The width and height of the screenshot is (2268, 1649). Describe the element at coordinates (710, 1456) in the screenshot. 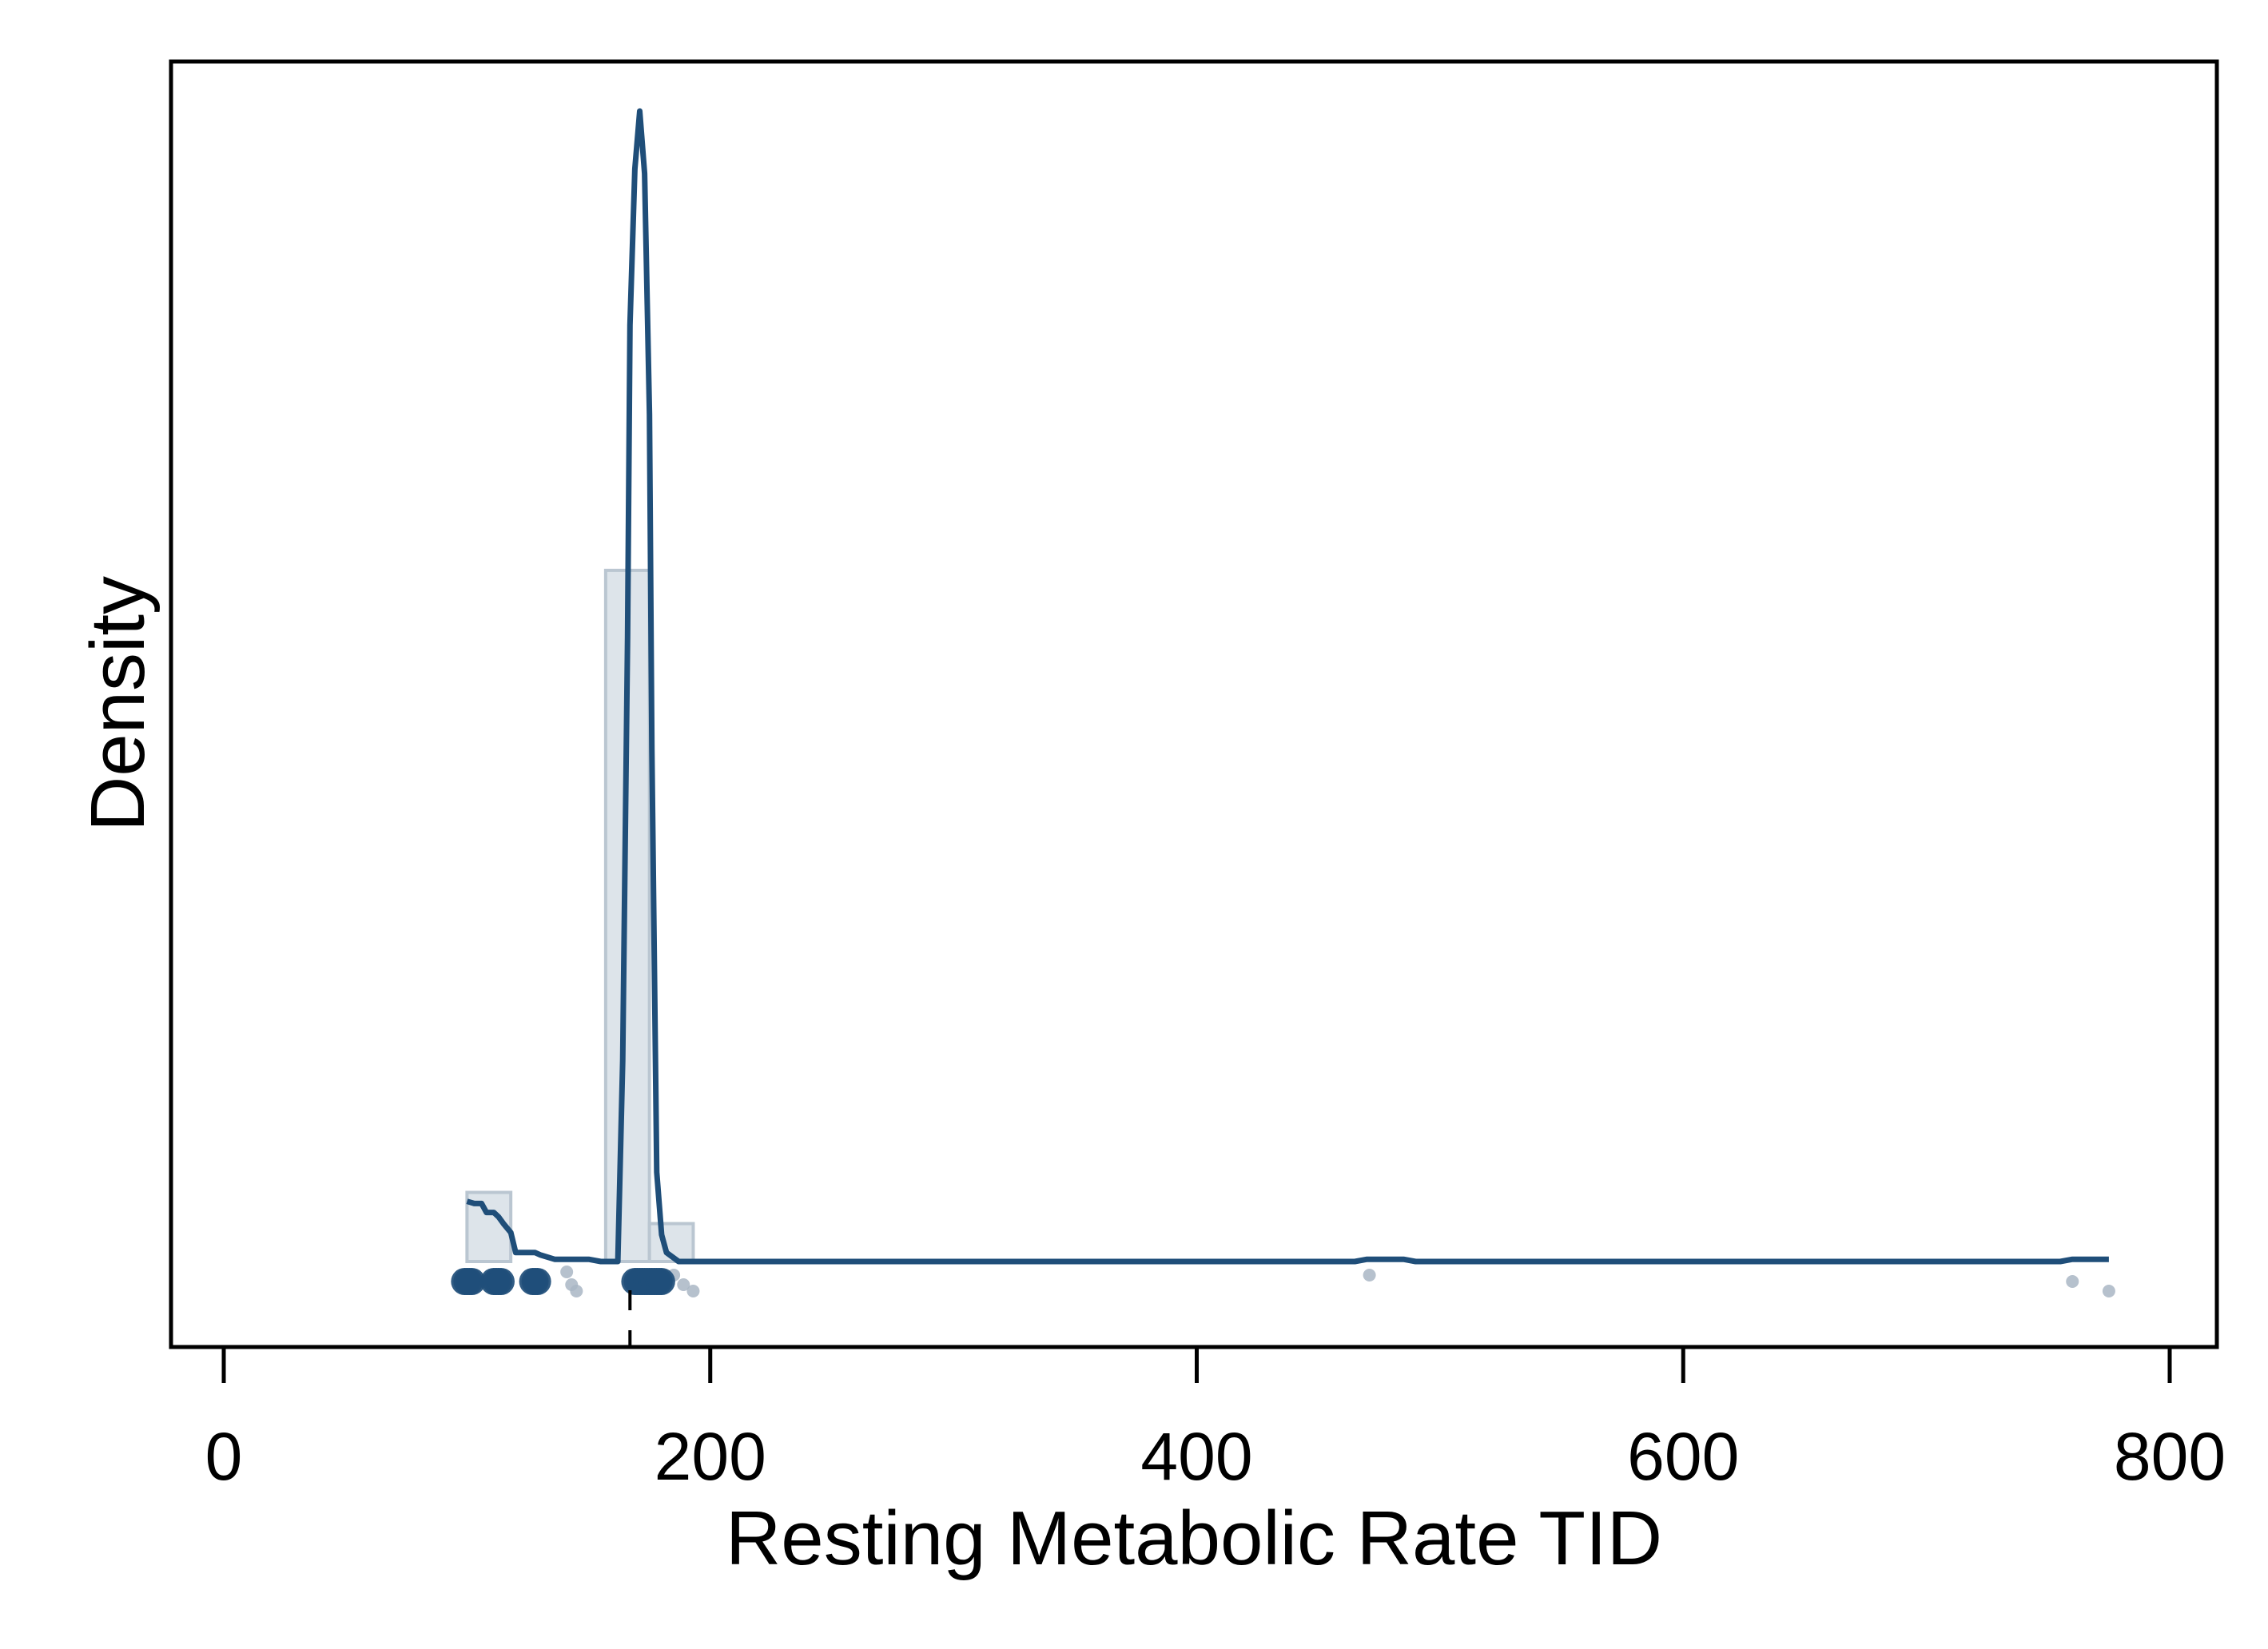

I see `x-tick-label: 200` at that location.